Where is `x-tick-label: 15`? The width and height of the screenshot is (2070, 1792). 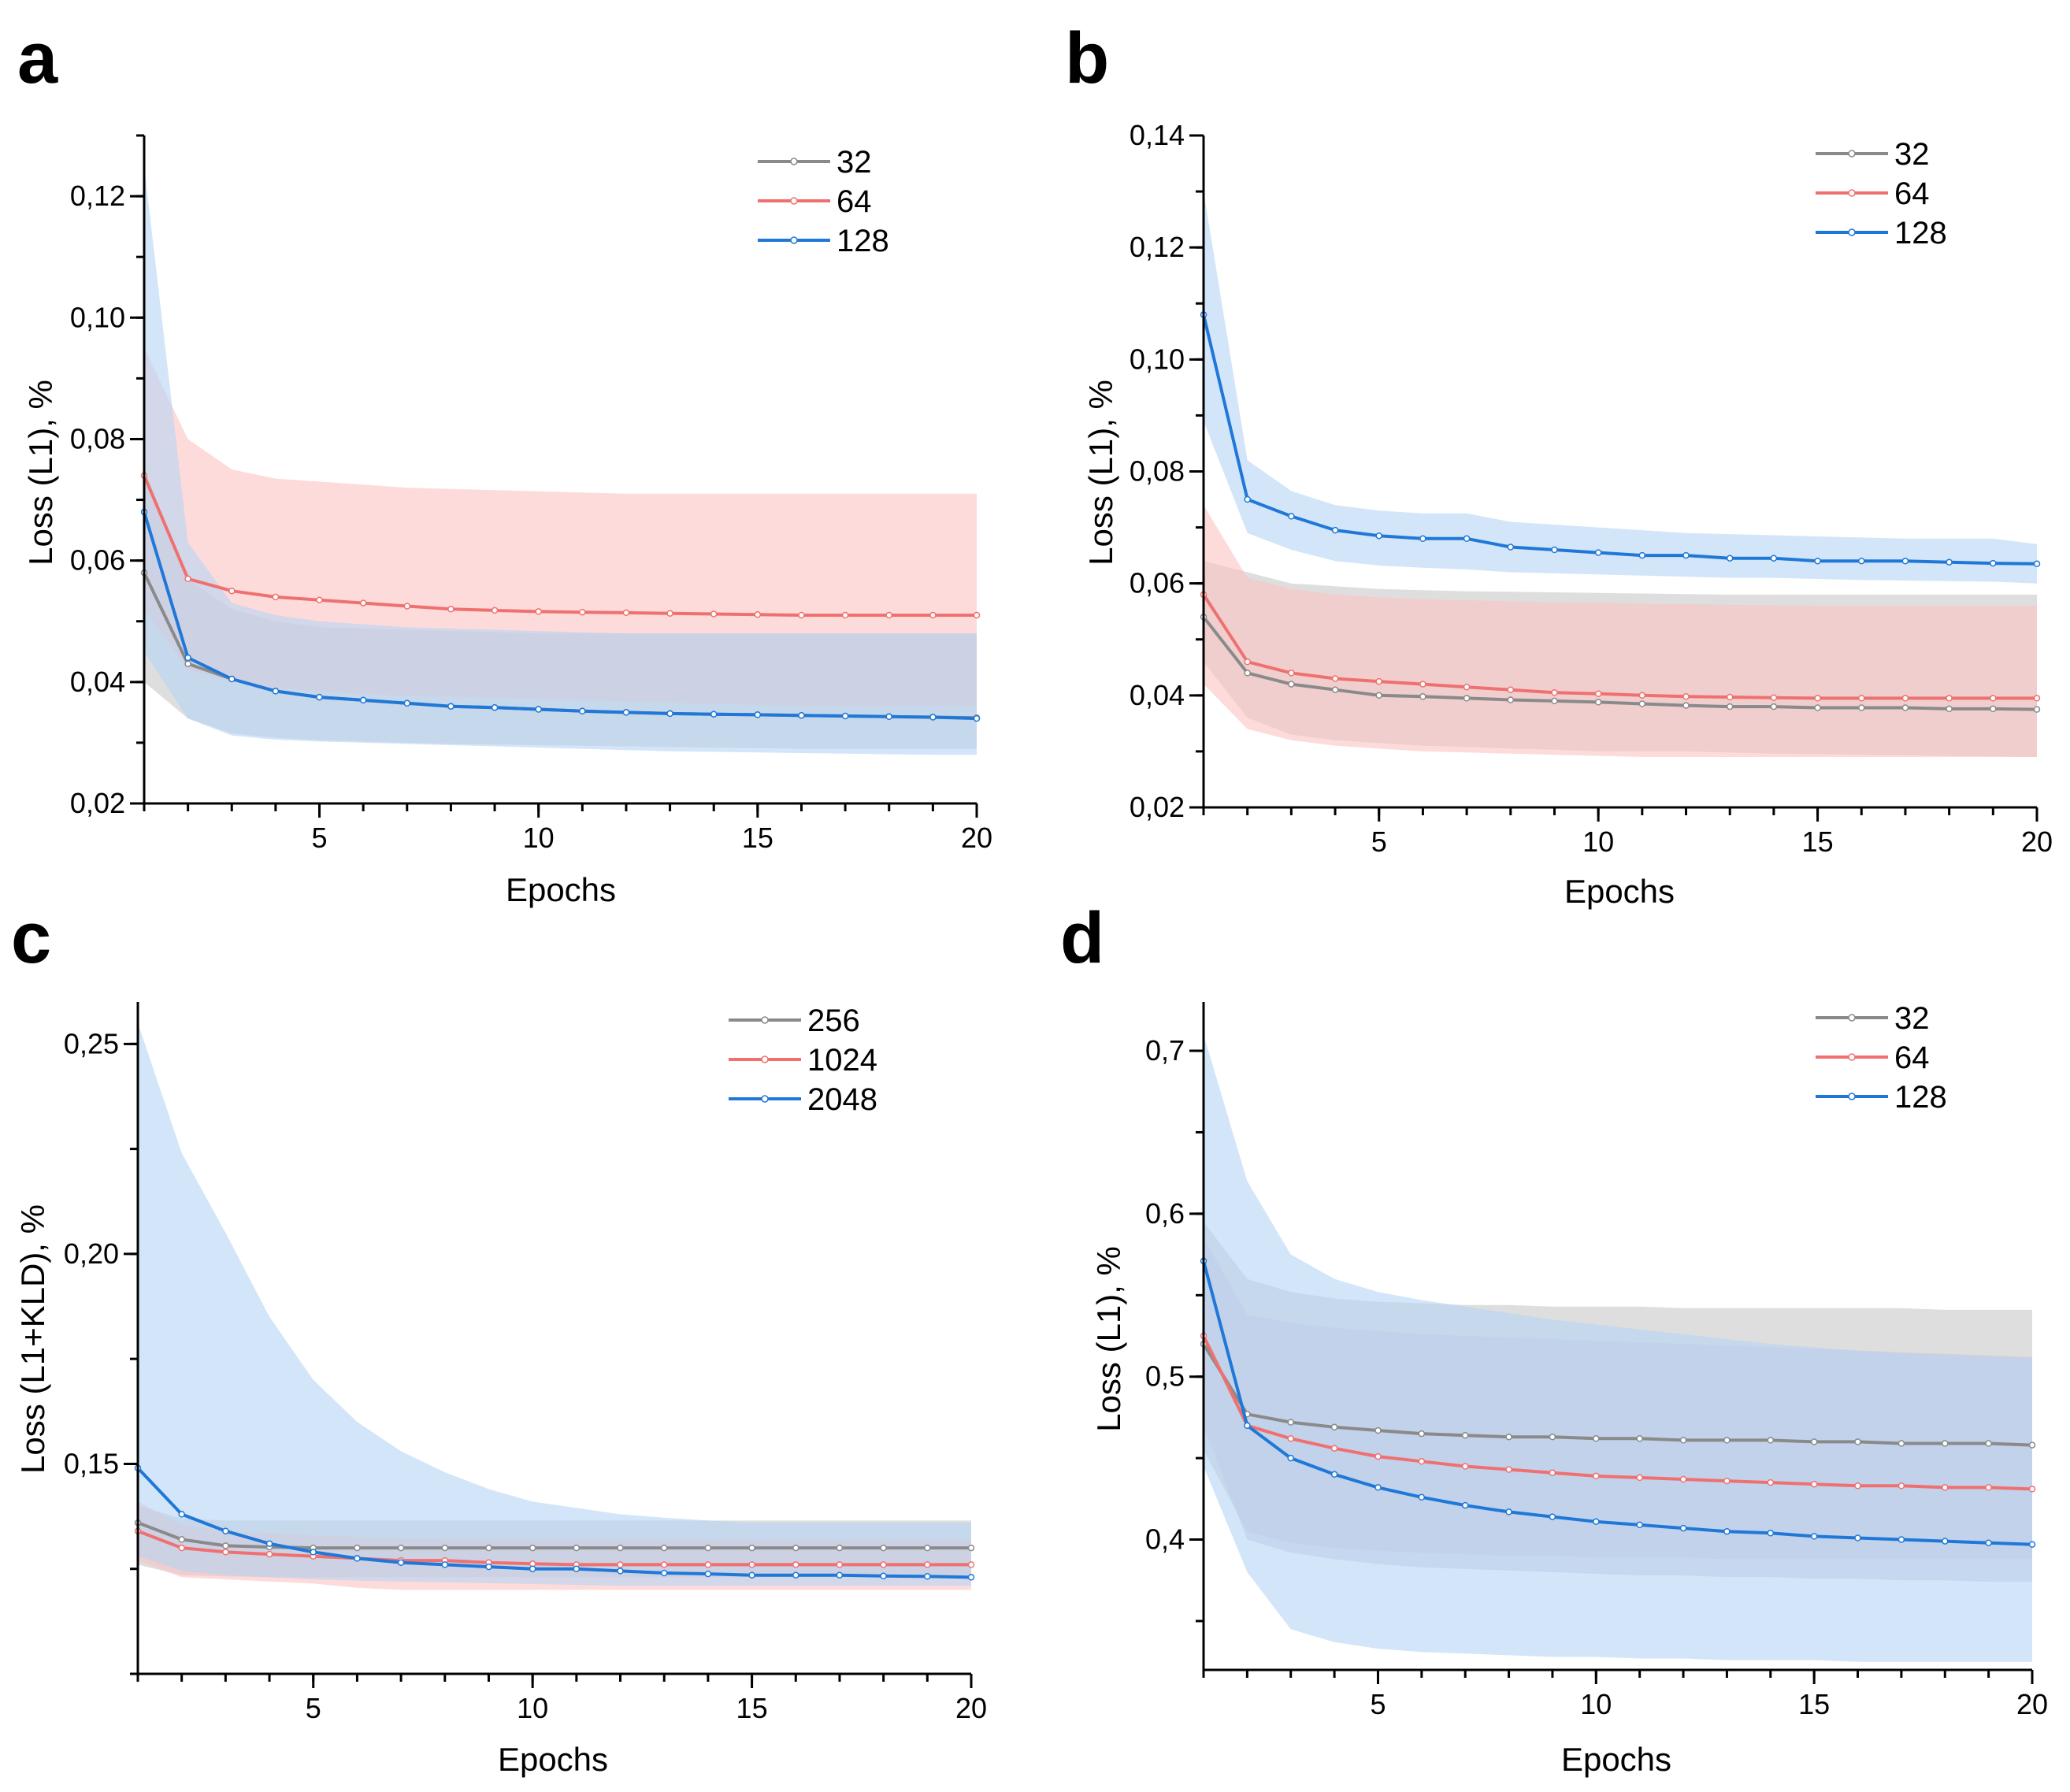
x-tick-label: 15 is located at coordinates (1814, 1704).